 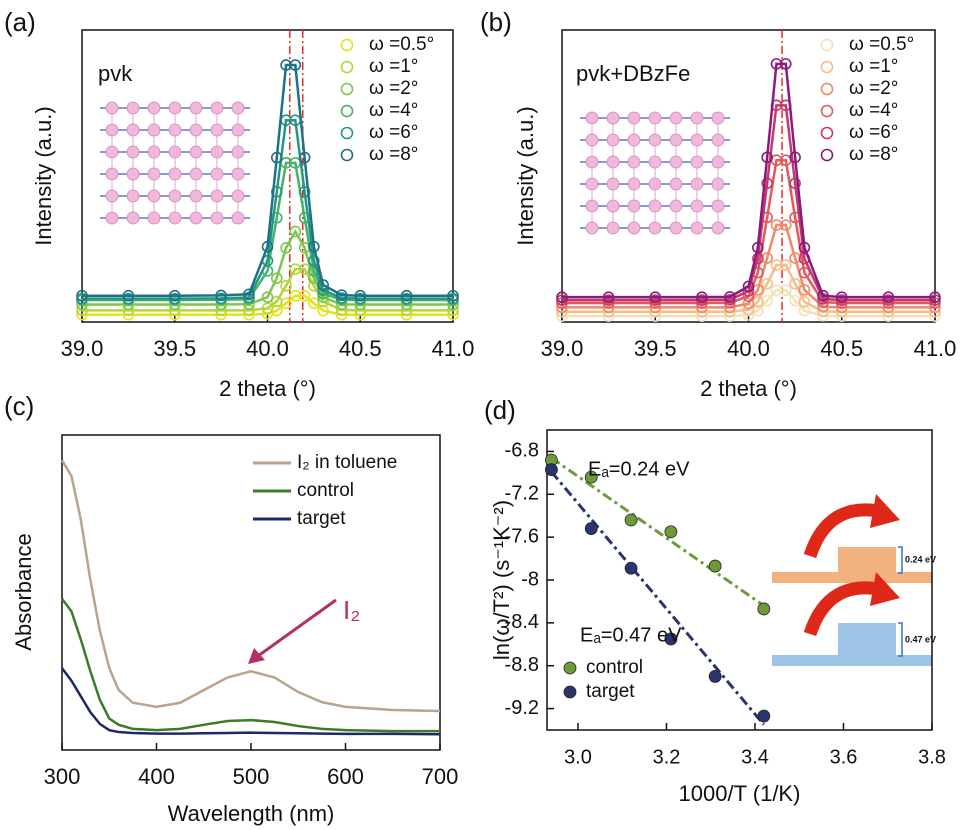 I want to click on sample-label: pvk+DBzFe, so click(x=633, y=73).